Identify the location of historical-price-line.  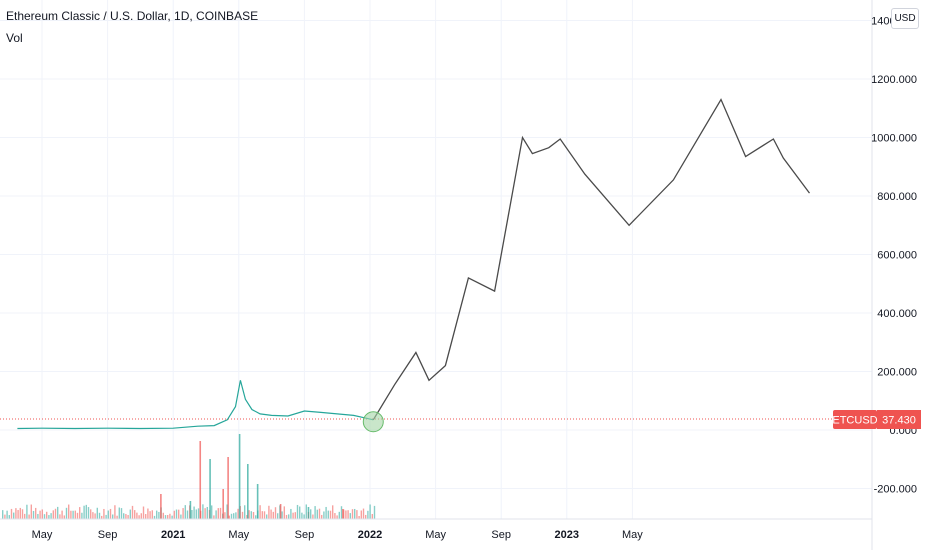
(195, 405).